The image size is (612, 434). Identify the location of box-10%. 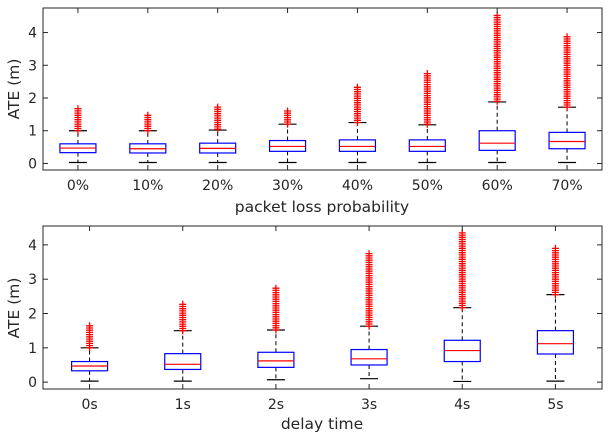
(148, 137).